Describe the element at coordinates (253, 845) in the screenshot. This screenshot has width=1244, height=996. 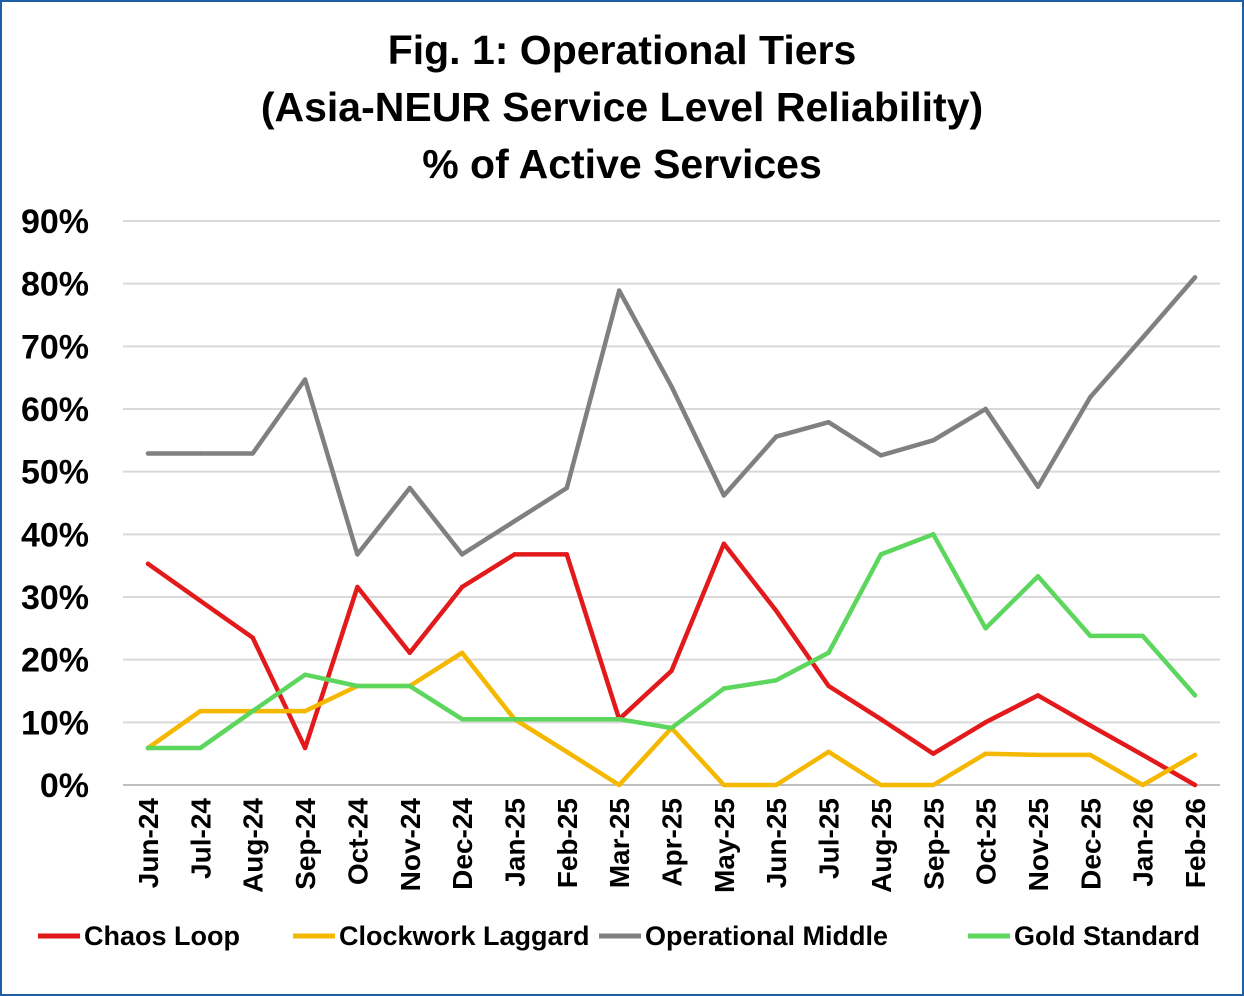
I see `x-tick-label: Aug-24` at that location.